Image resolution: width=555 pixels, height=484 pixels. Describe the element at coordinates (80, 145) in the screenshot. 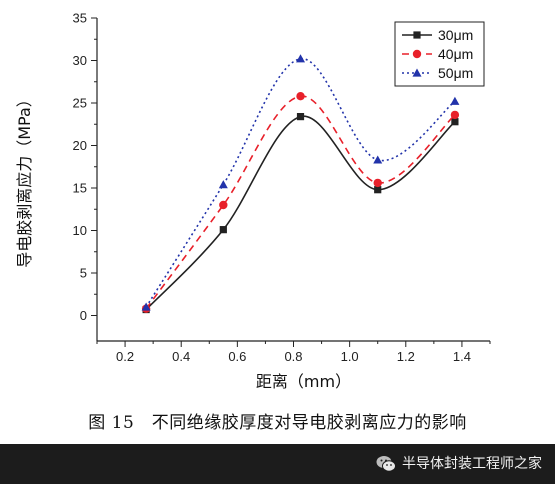

I see `y-tick-label: 20` at that location.